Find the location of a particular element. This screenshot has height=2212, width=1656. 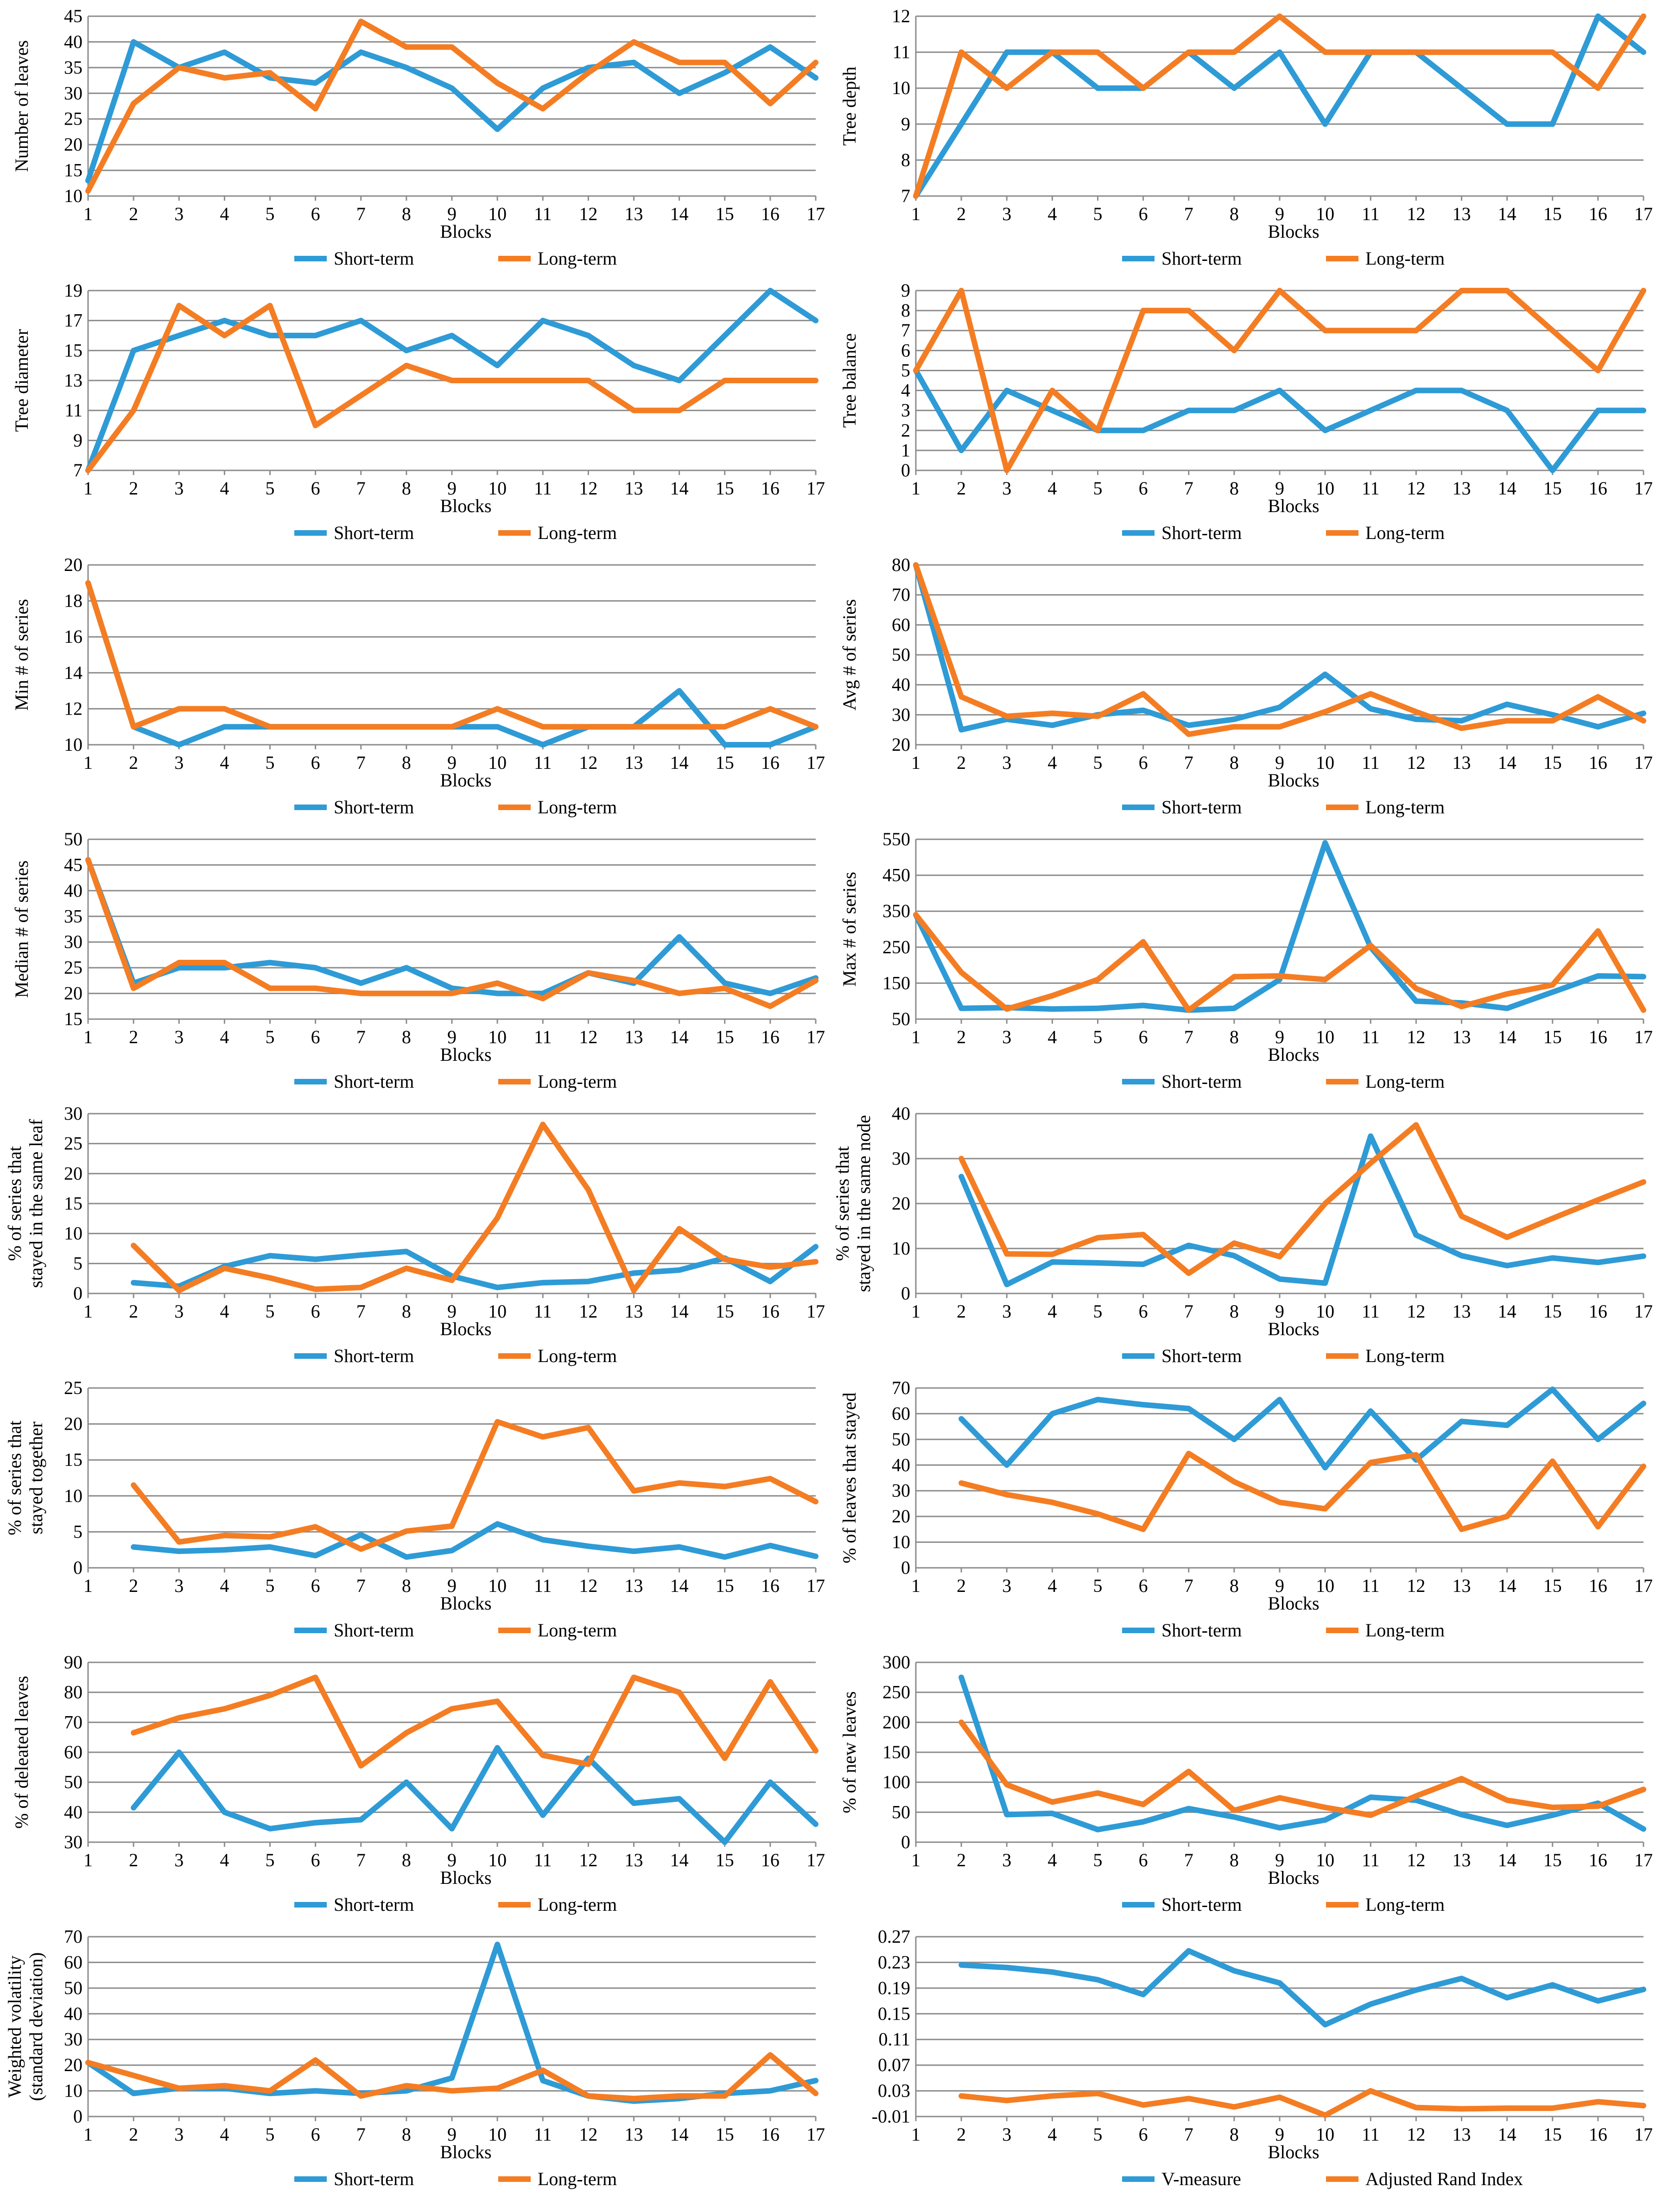

y-tick-label: 0 is located at coordinates (77, 1567).